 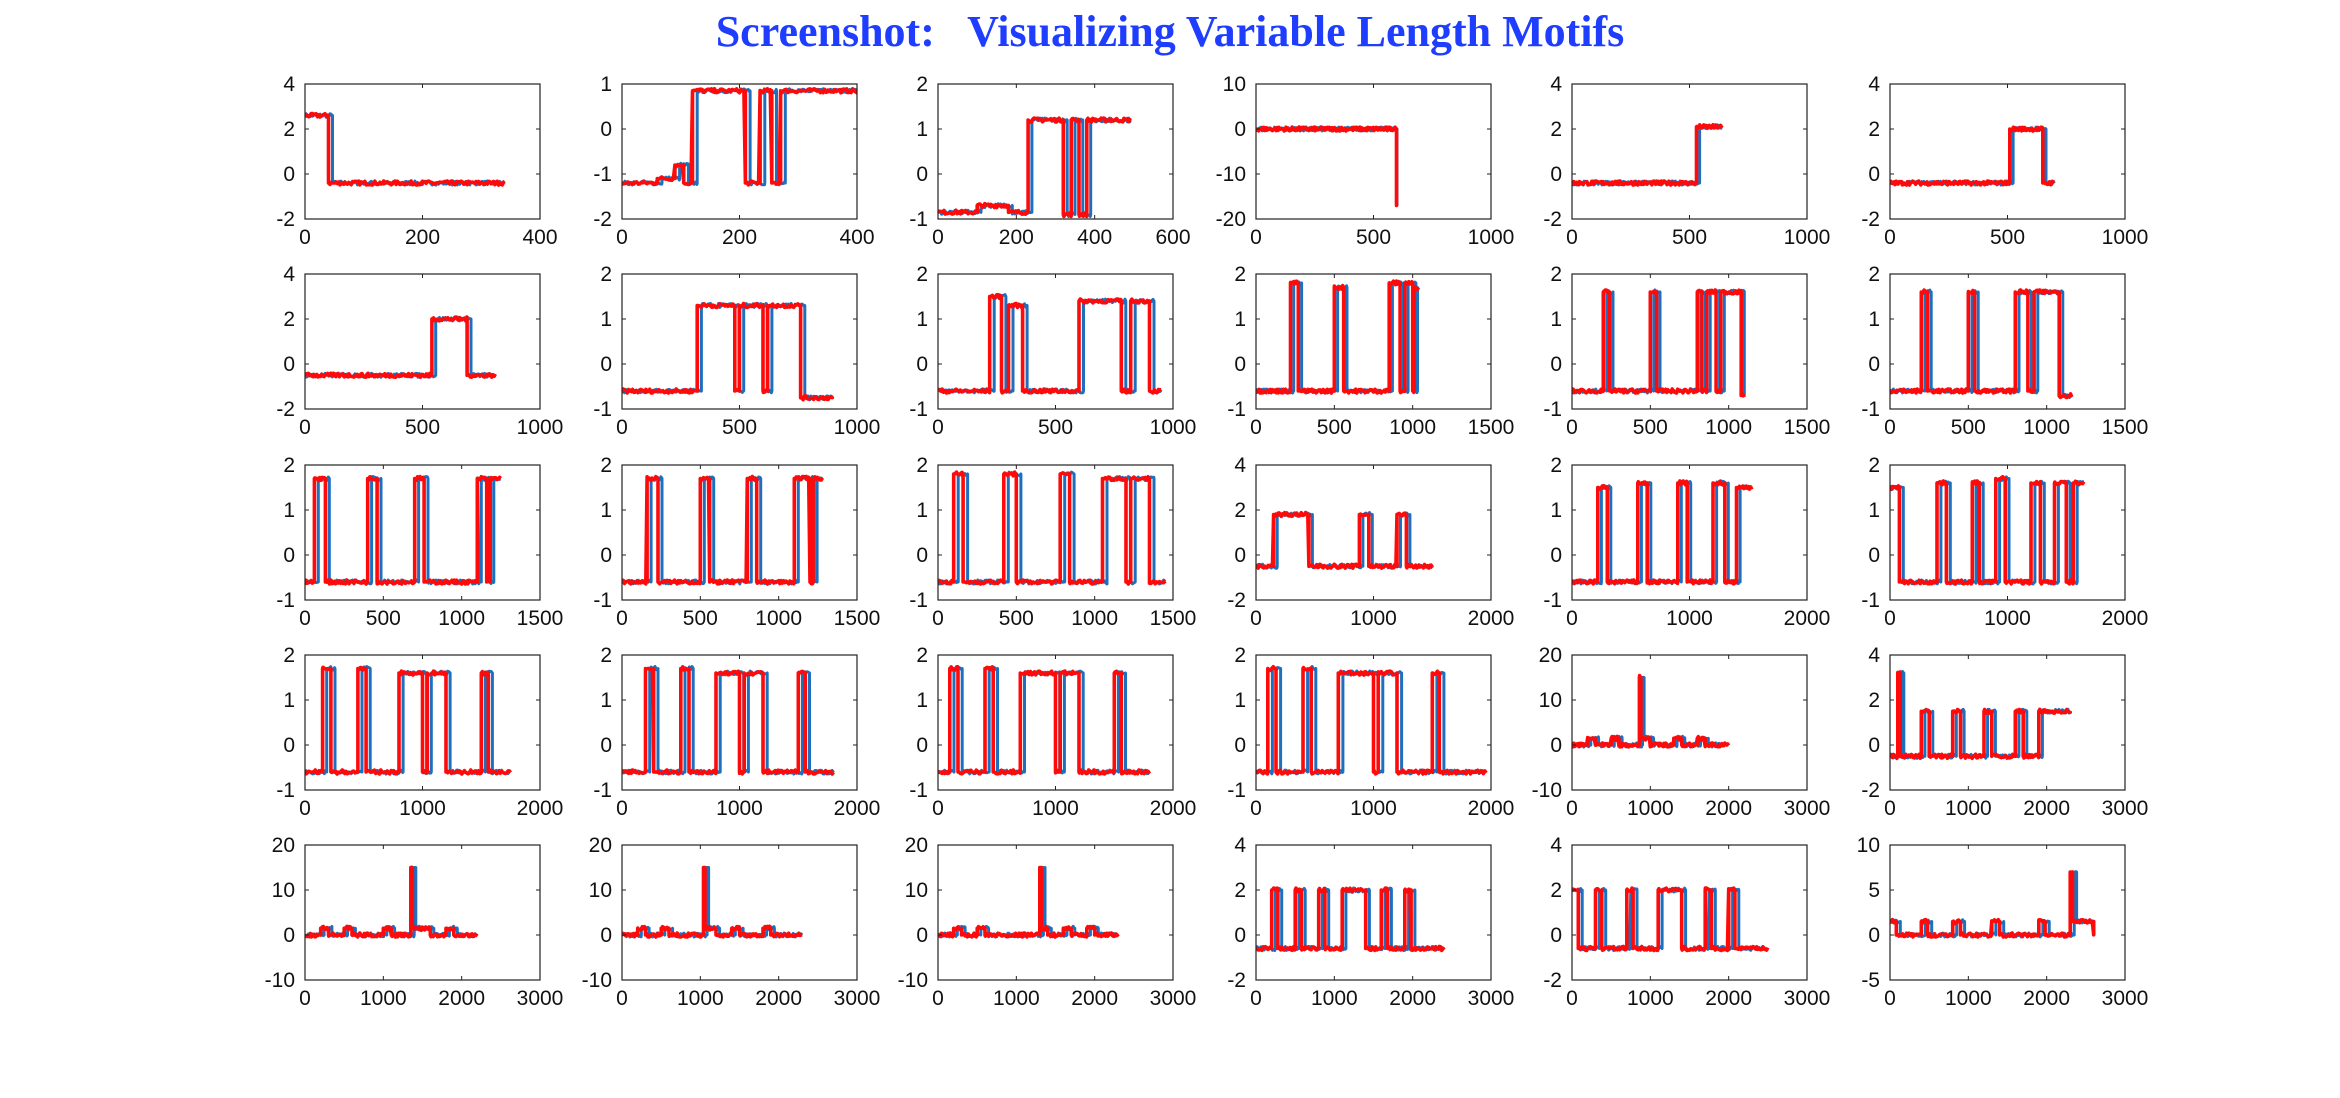 What do you see at coordinates (1870, 219) in the screenshot?
I see `y-tick-label: -2` at bounding box center [1870, 219].